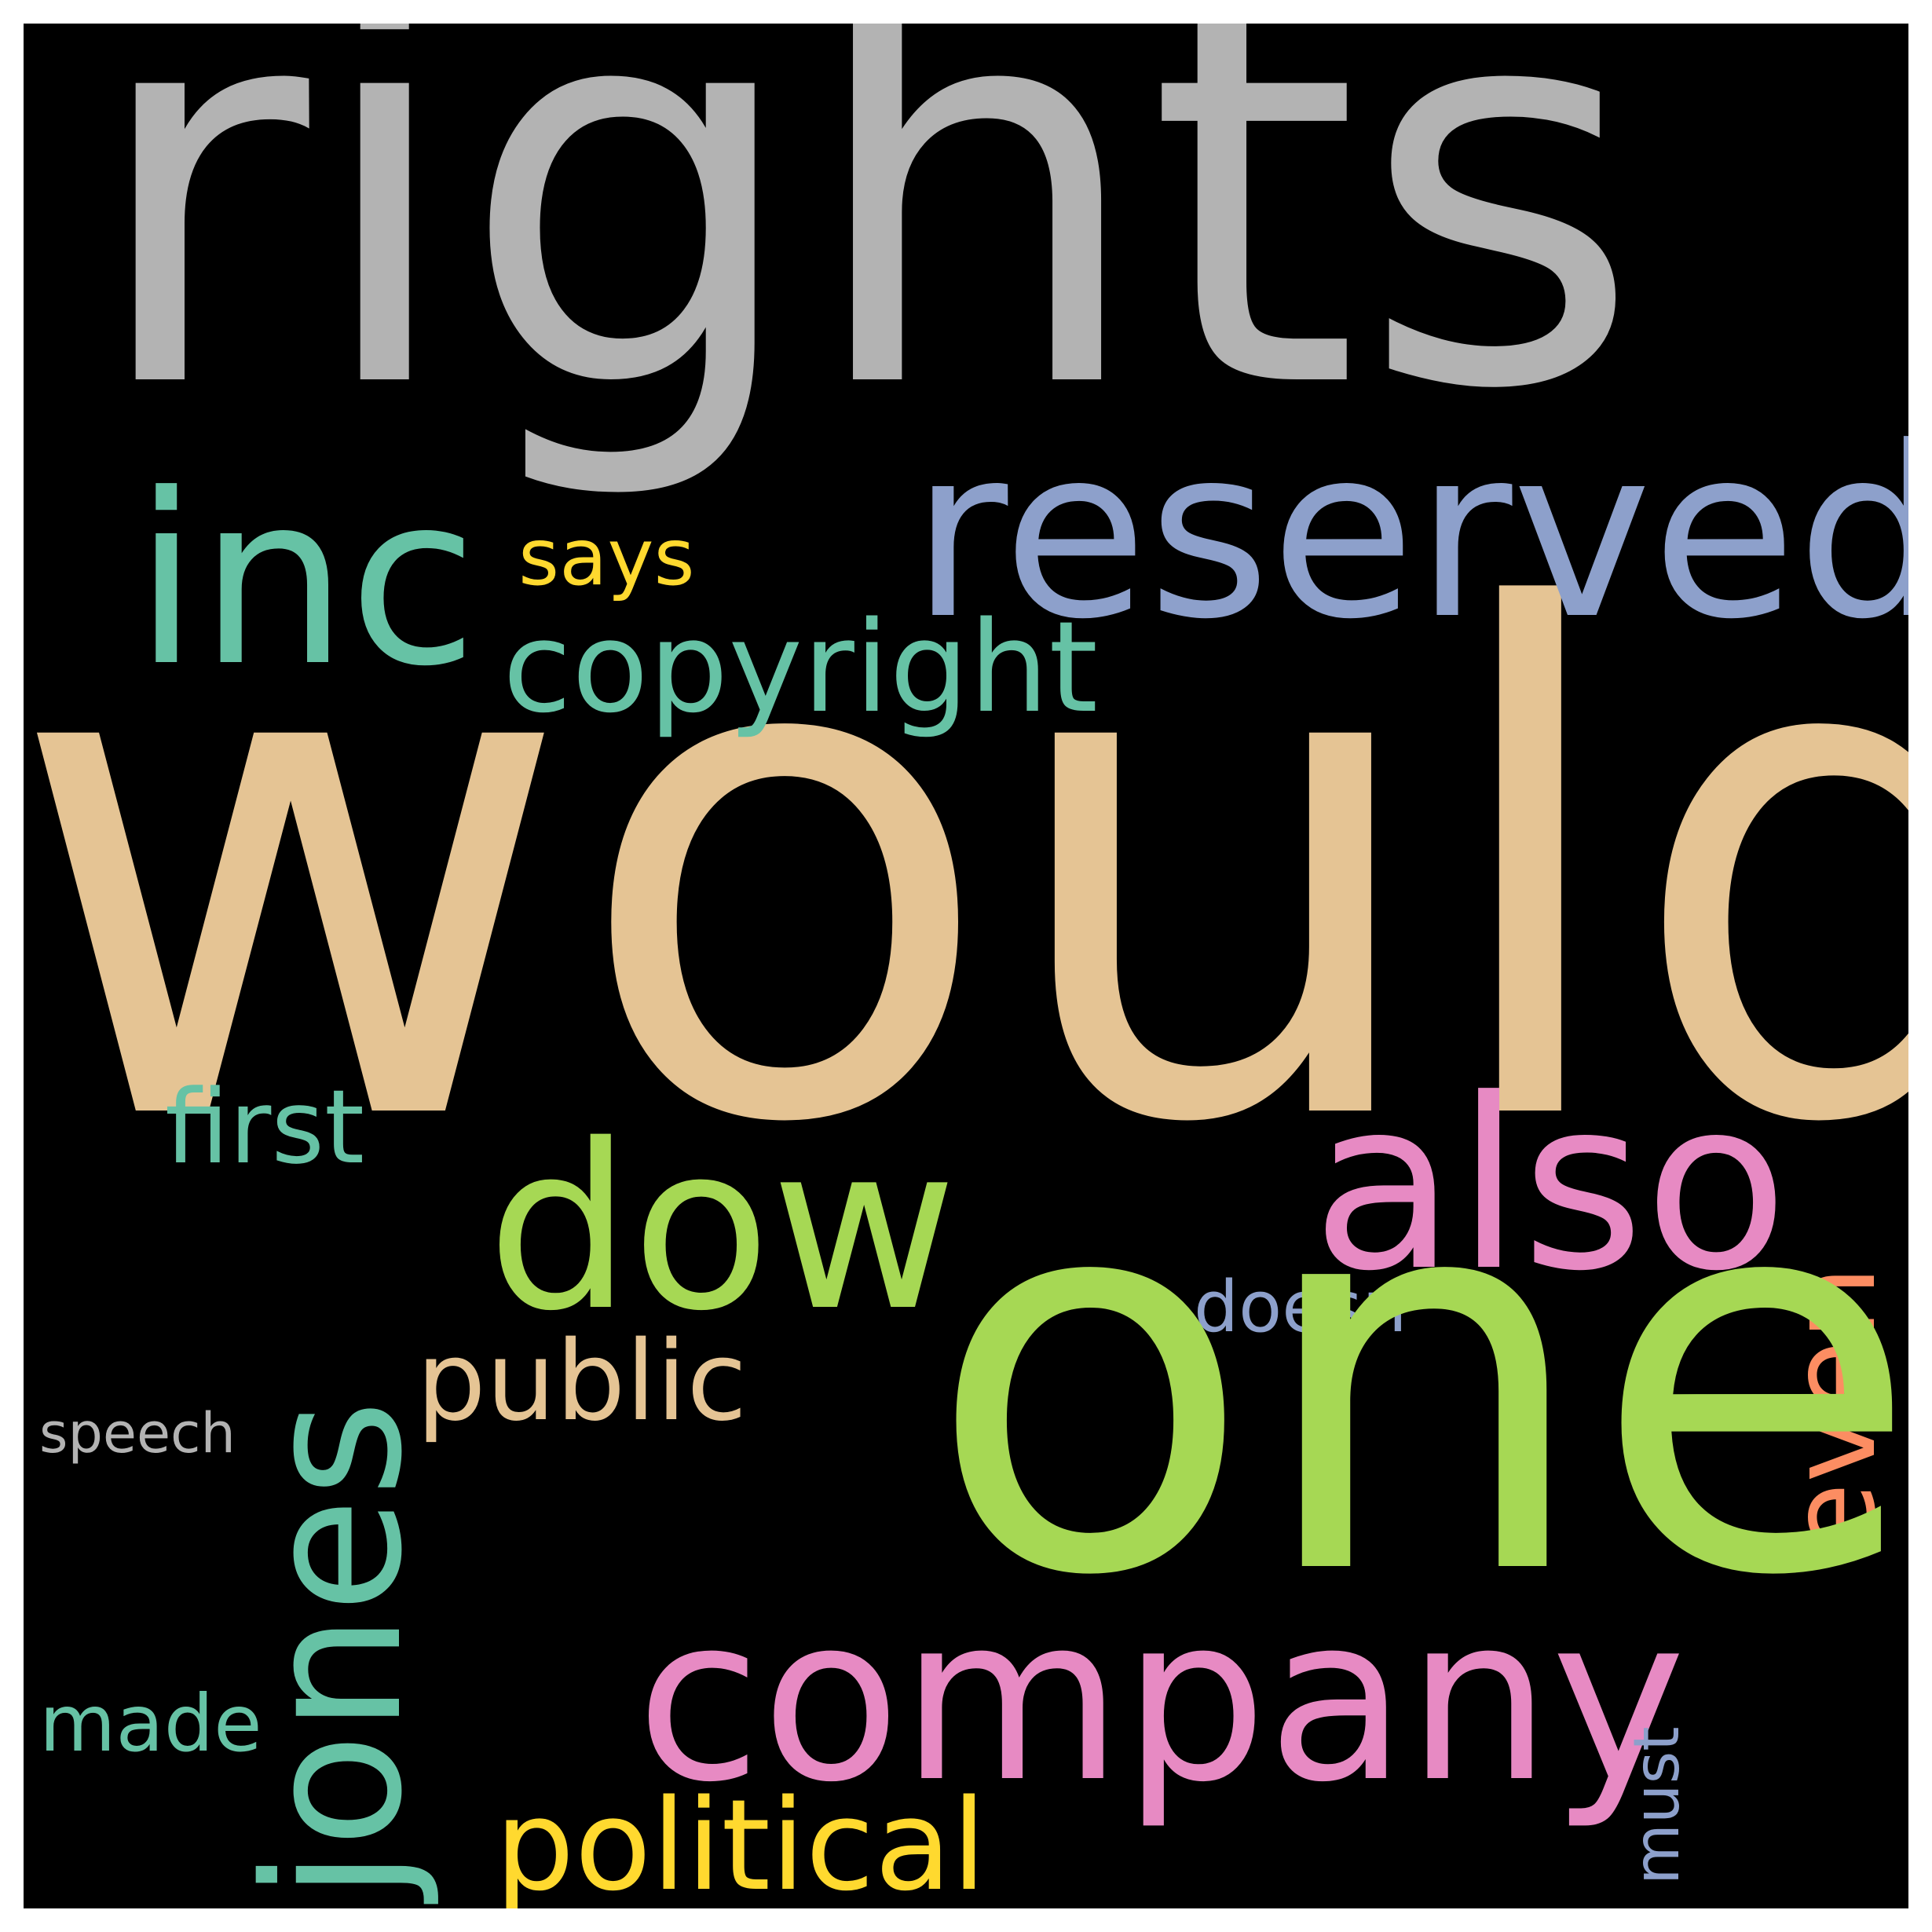  I want to click on word-must: must, so click(1657, 1806).